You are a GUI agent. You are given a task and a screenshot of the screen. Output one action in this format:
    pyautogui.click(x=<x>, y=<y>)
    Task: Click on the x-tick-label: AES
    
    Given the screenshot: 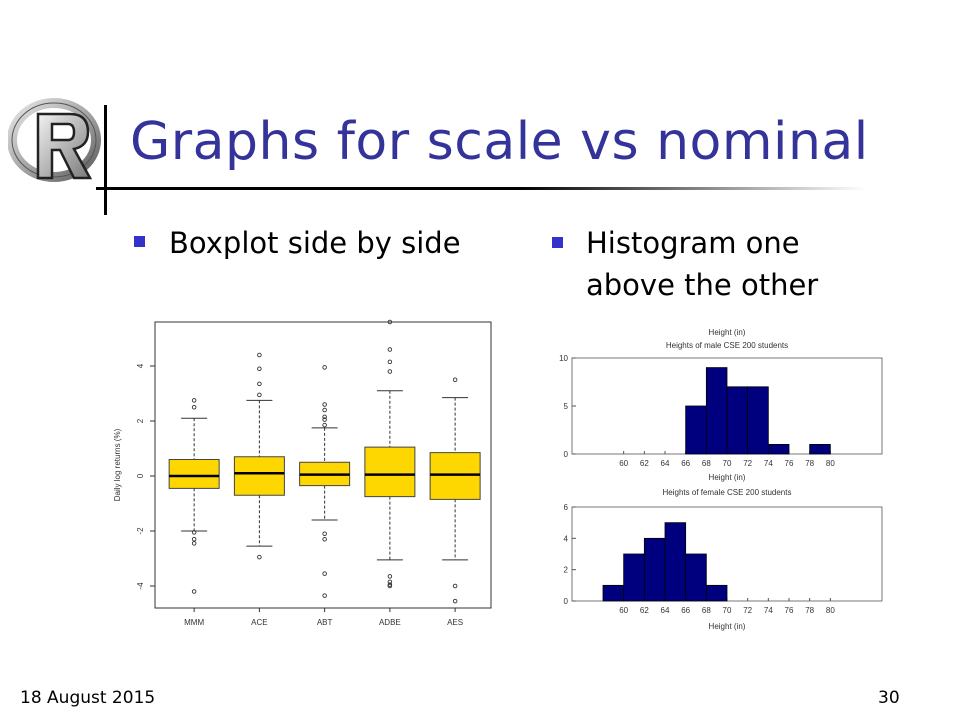 What is the action you would take?
    pyautogui.click(x=455, y=622)
    